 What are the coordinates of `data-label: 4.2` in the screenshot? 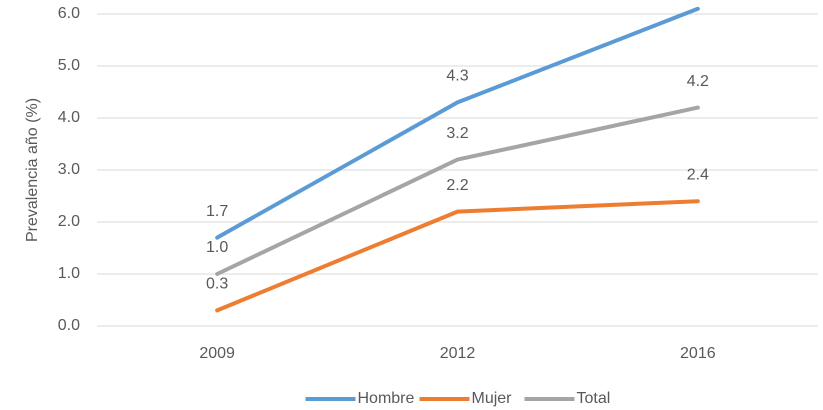 It's located at (698, 81).